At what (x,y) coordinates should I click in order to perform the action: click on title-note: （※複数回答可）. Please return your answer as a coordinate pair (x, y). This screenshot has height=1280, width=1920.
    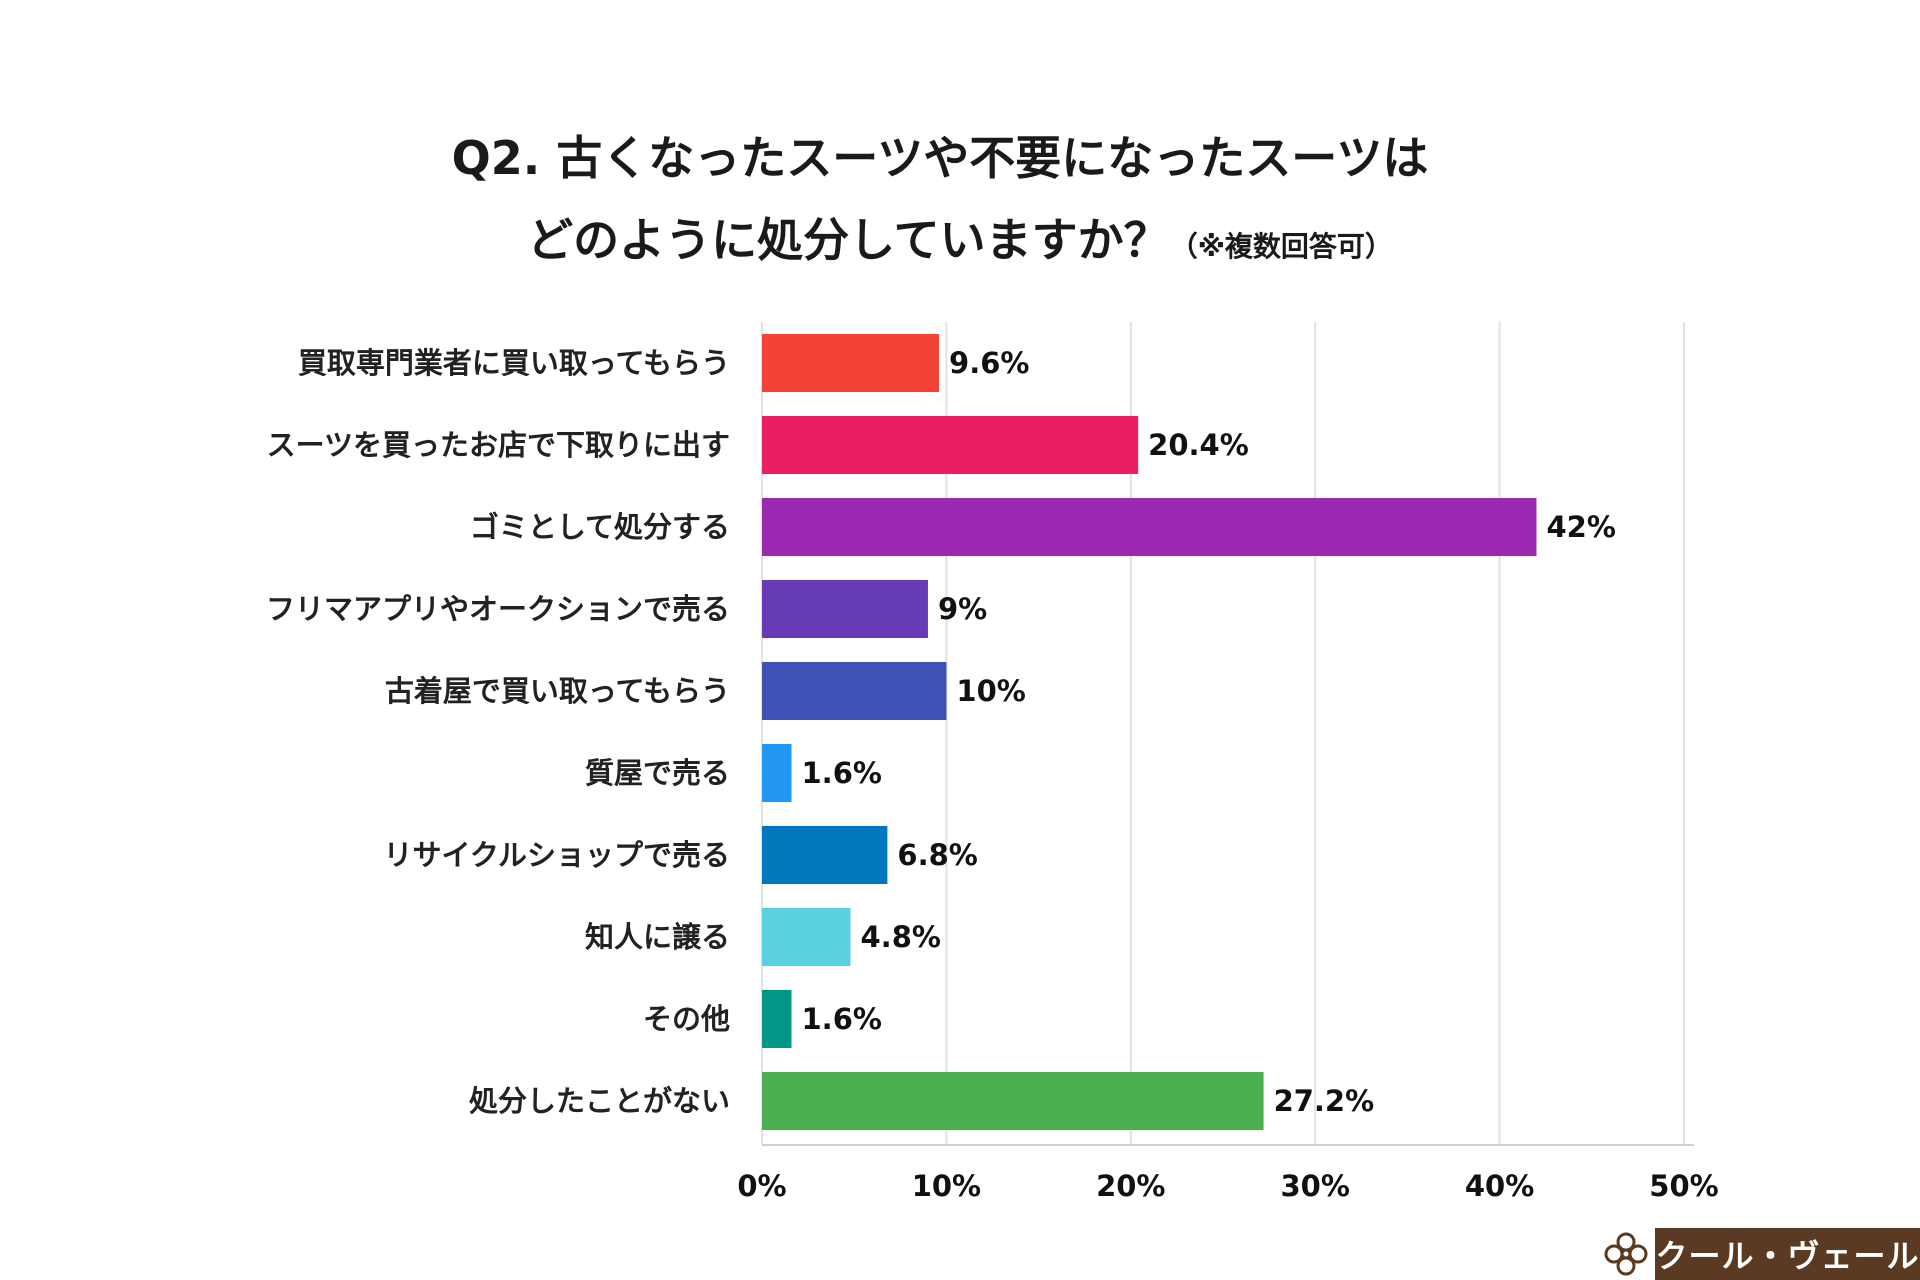
    Looking at the image, I should click on (1281, 246).